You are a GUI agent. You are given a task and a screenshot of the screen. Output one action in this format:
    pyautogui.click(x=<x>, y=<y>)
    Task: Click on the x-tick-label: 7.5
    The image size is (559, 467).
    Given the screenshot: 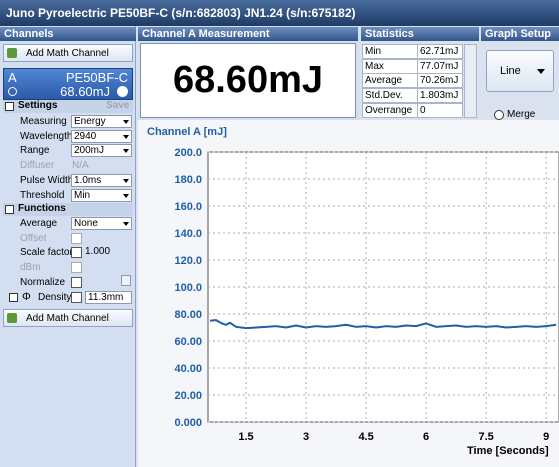 What is the action you would take?
    pyautogui.click(x=486, y=437)
    